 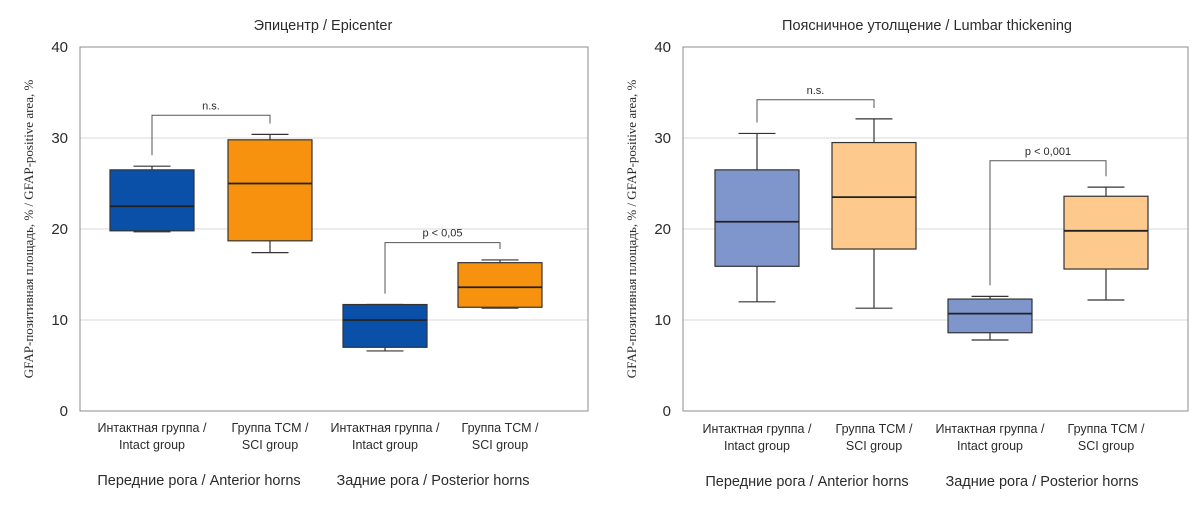 What do you see at coordinates (442, 234) in the screenshot?
I see `significance-label: p < 0,05` at bounding box center [442, 234].